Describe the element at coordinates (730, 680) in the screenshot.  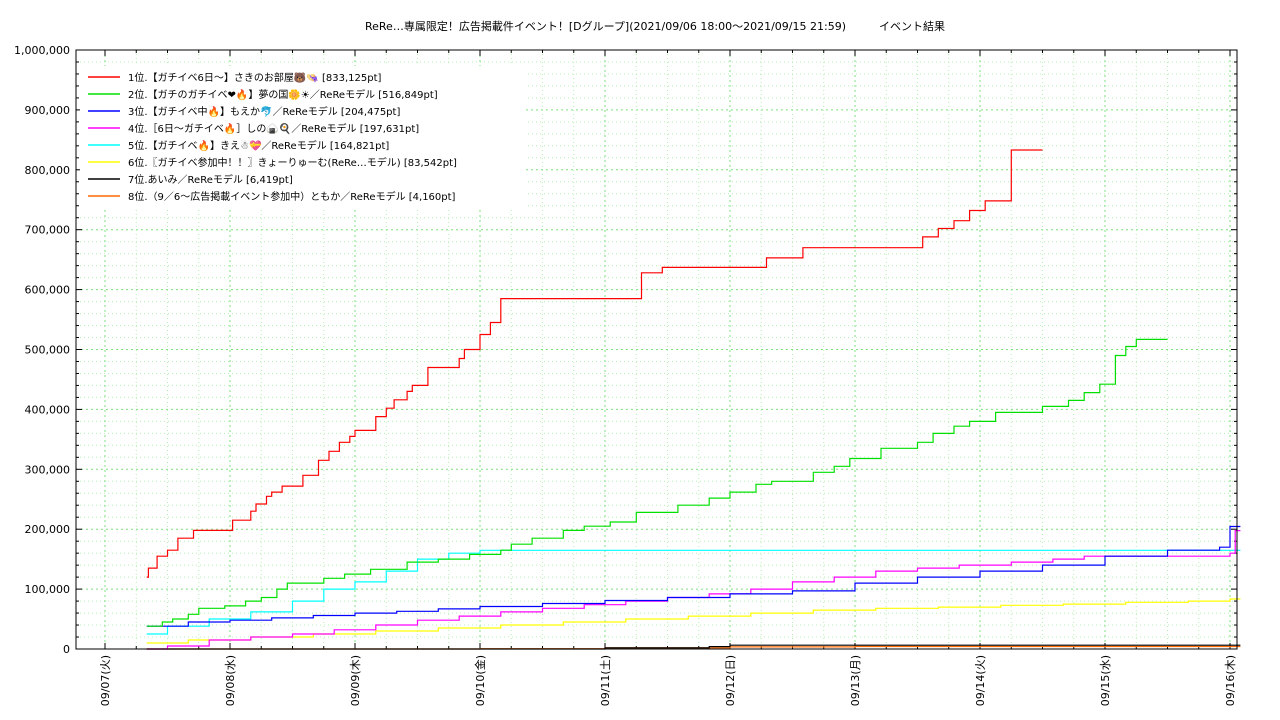
I see `x-tick-label: 09/12(日)` at that location.